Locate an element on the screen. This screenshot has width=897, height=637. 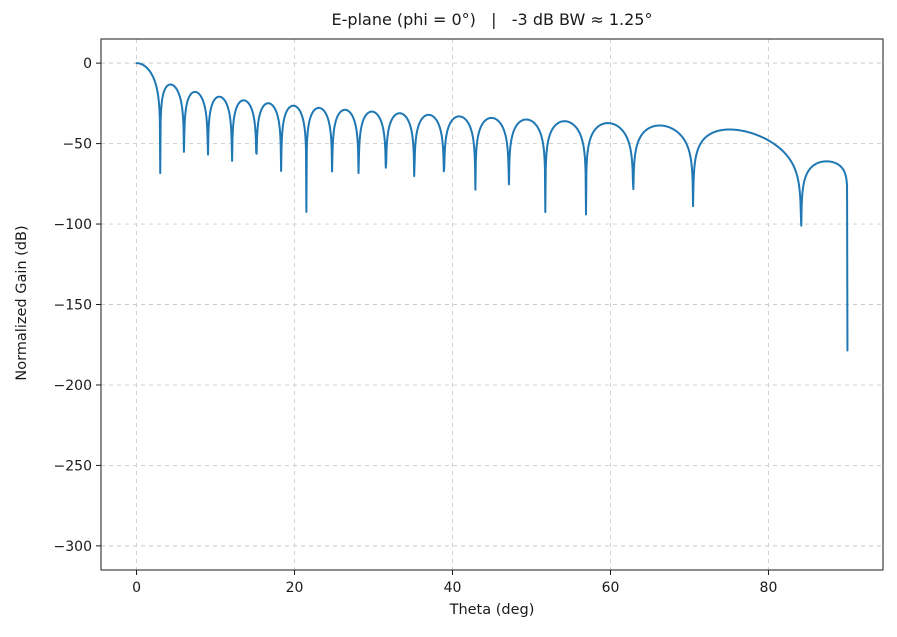
x-tick-label: 20 is located at coordinates (295, 588).